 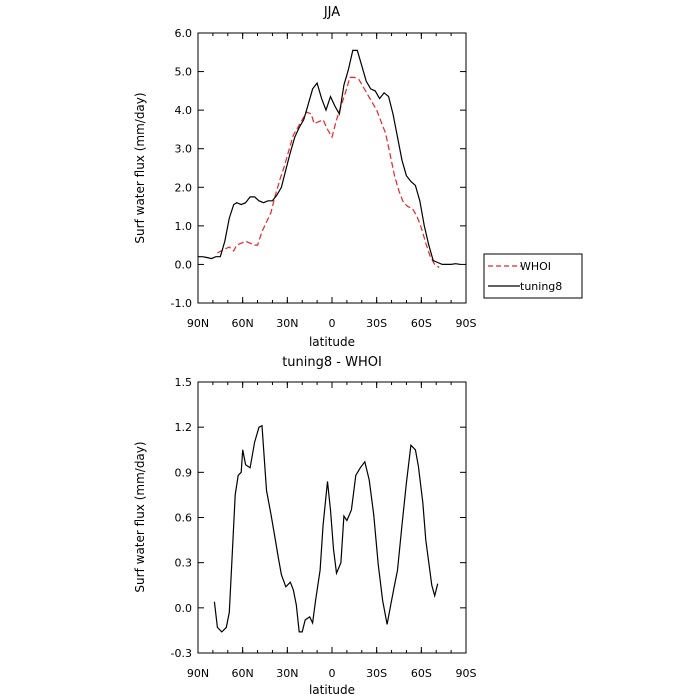 What do you see at coordinates (140, 167) in the screenshot?
I see `top-y-axis-label: Surf water flux (mm/day)` at bounding box center [140, 167].